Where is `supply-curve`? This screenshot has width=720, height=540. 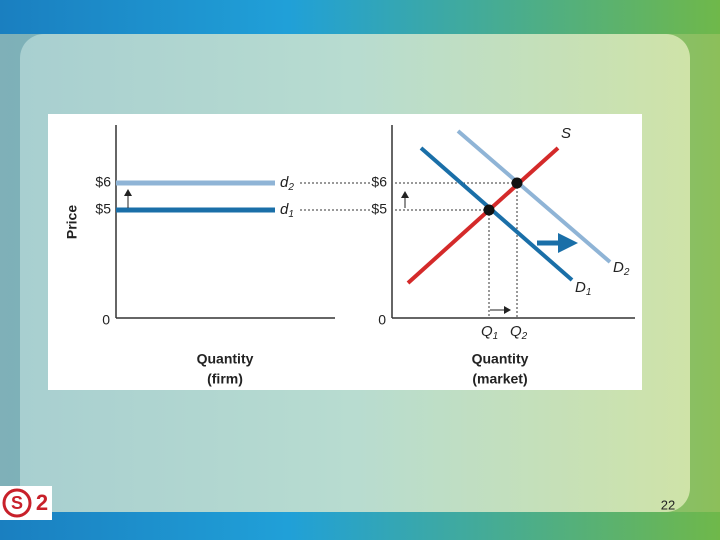
supply-curve is located at coordinates (483, 215).